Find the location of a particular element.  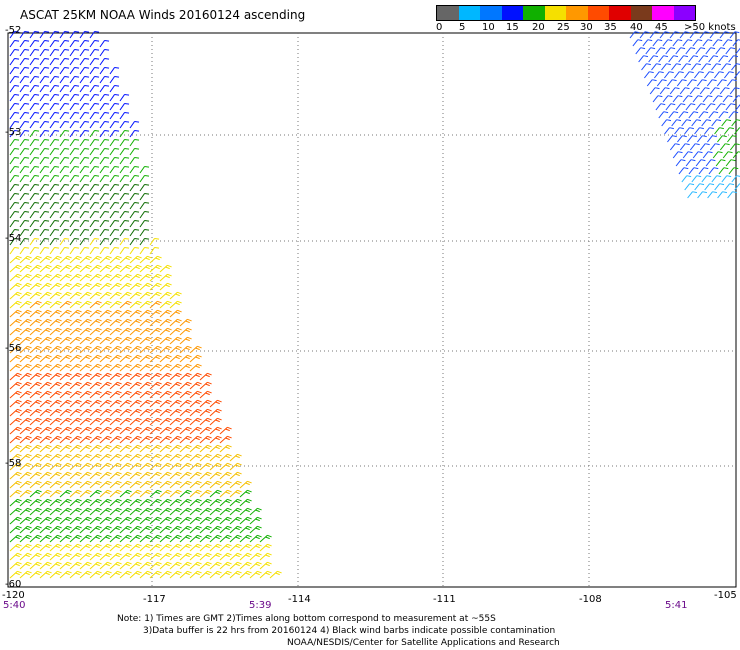

lon-label: -111 is located at coordinates (444, 599).